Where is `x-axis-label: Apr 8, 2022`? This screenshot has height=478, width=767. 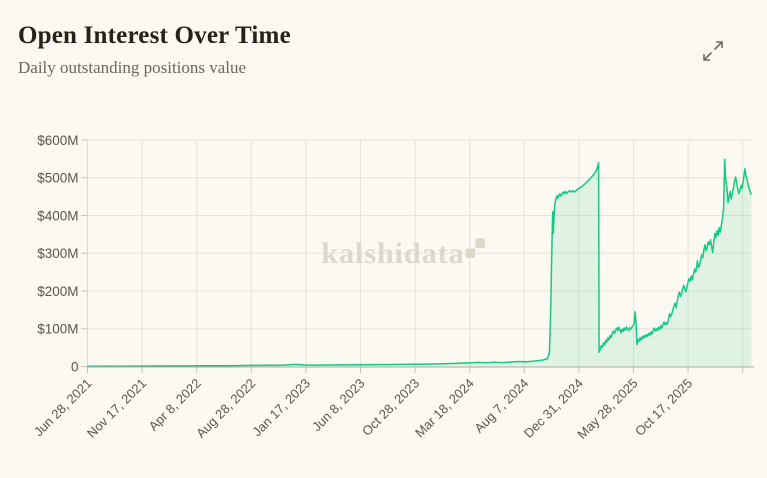 x-axis-label: Apr 8, 2022 is located at coordinates (175, 405).